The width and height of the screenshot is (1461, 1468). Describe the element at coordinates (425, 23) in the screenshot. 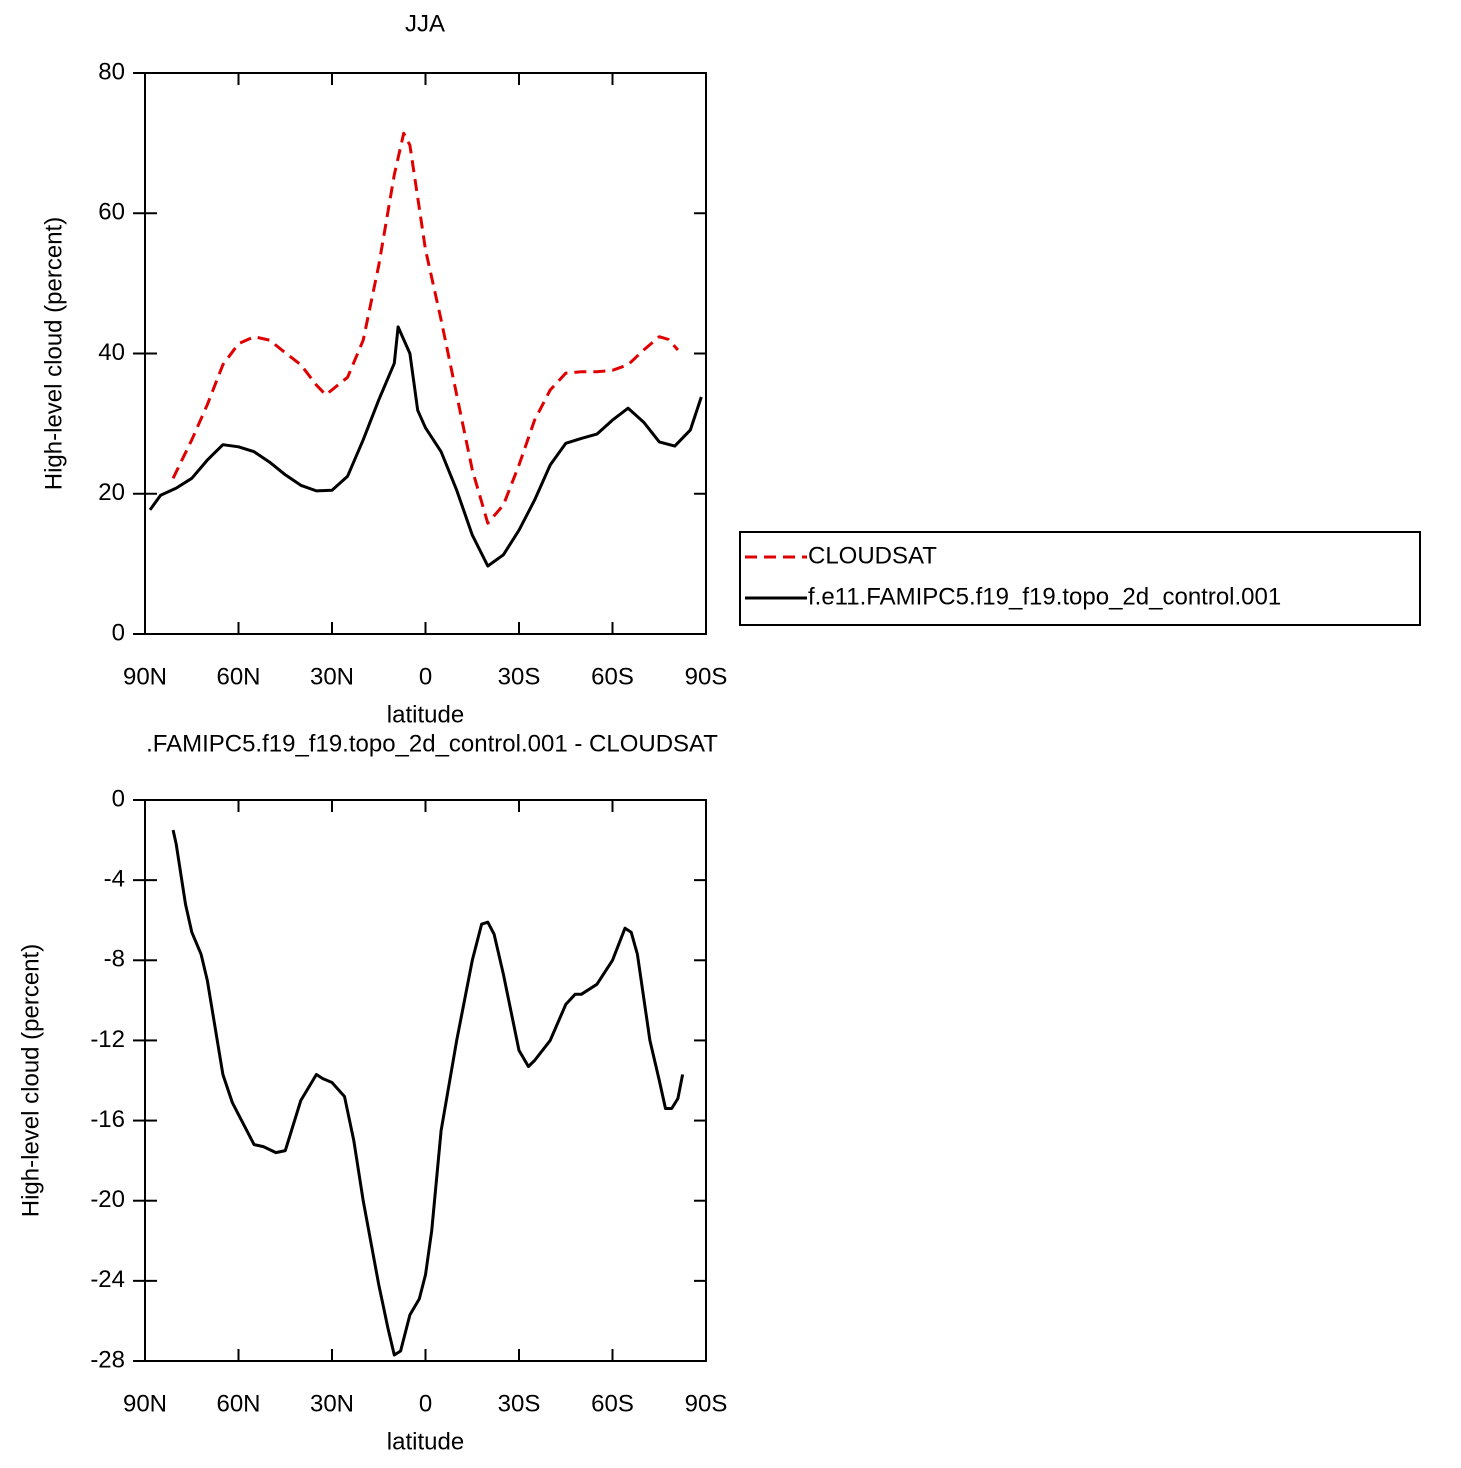

I see `chart-title: JJA` at that location.